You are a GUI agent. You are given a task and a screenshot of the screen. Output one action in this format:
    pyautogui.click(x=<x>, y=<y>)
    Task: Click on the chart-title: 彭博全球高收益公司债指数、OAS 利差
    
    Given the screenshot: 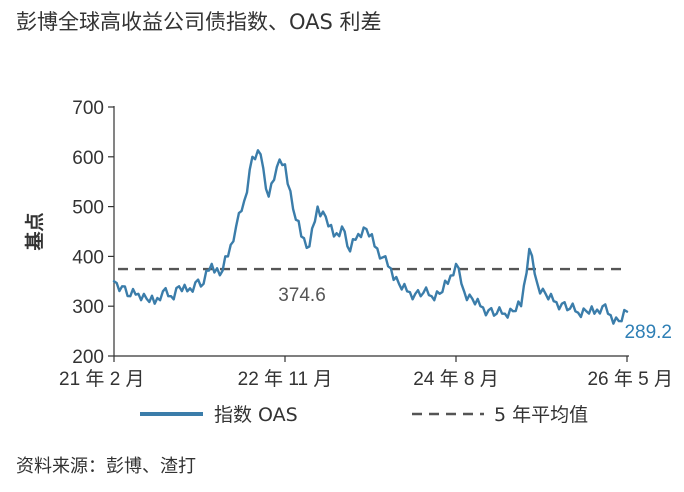 What is the action you would take?
    pyautogui.click(x=199, y=22)
    